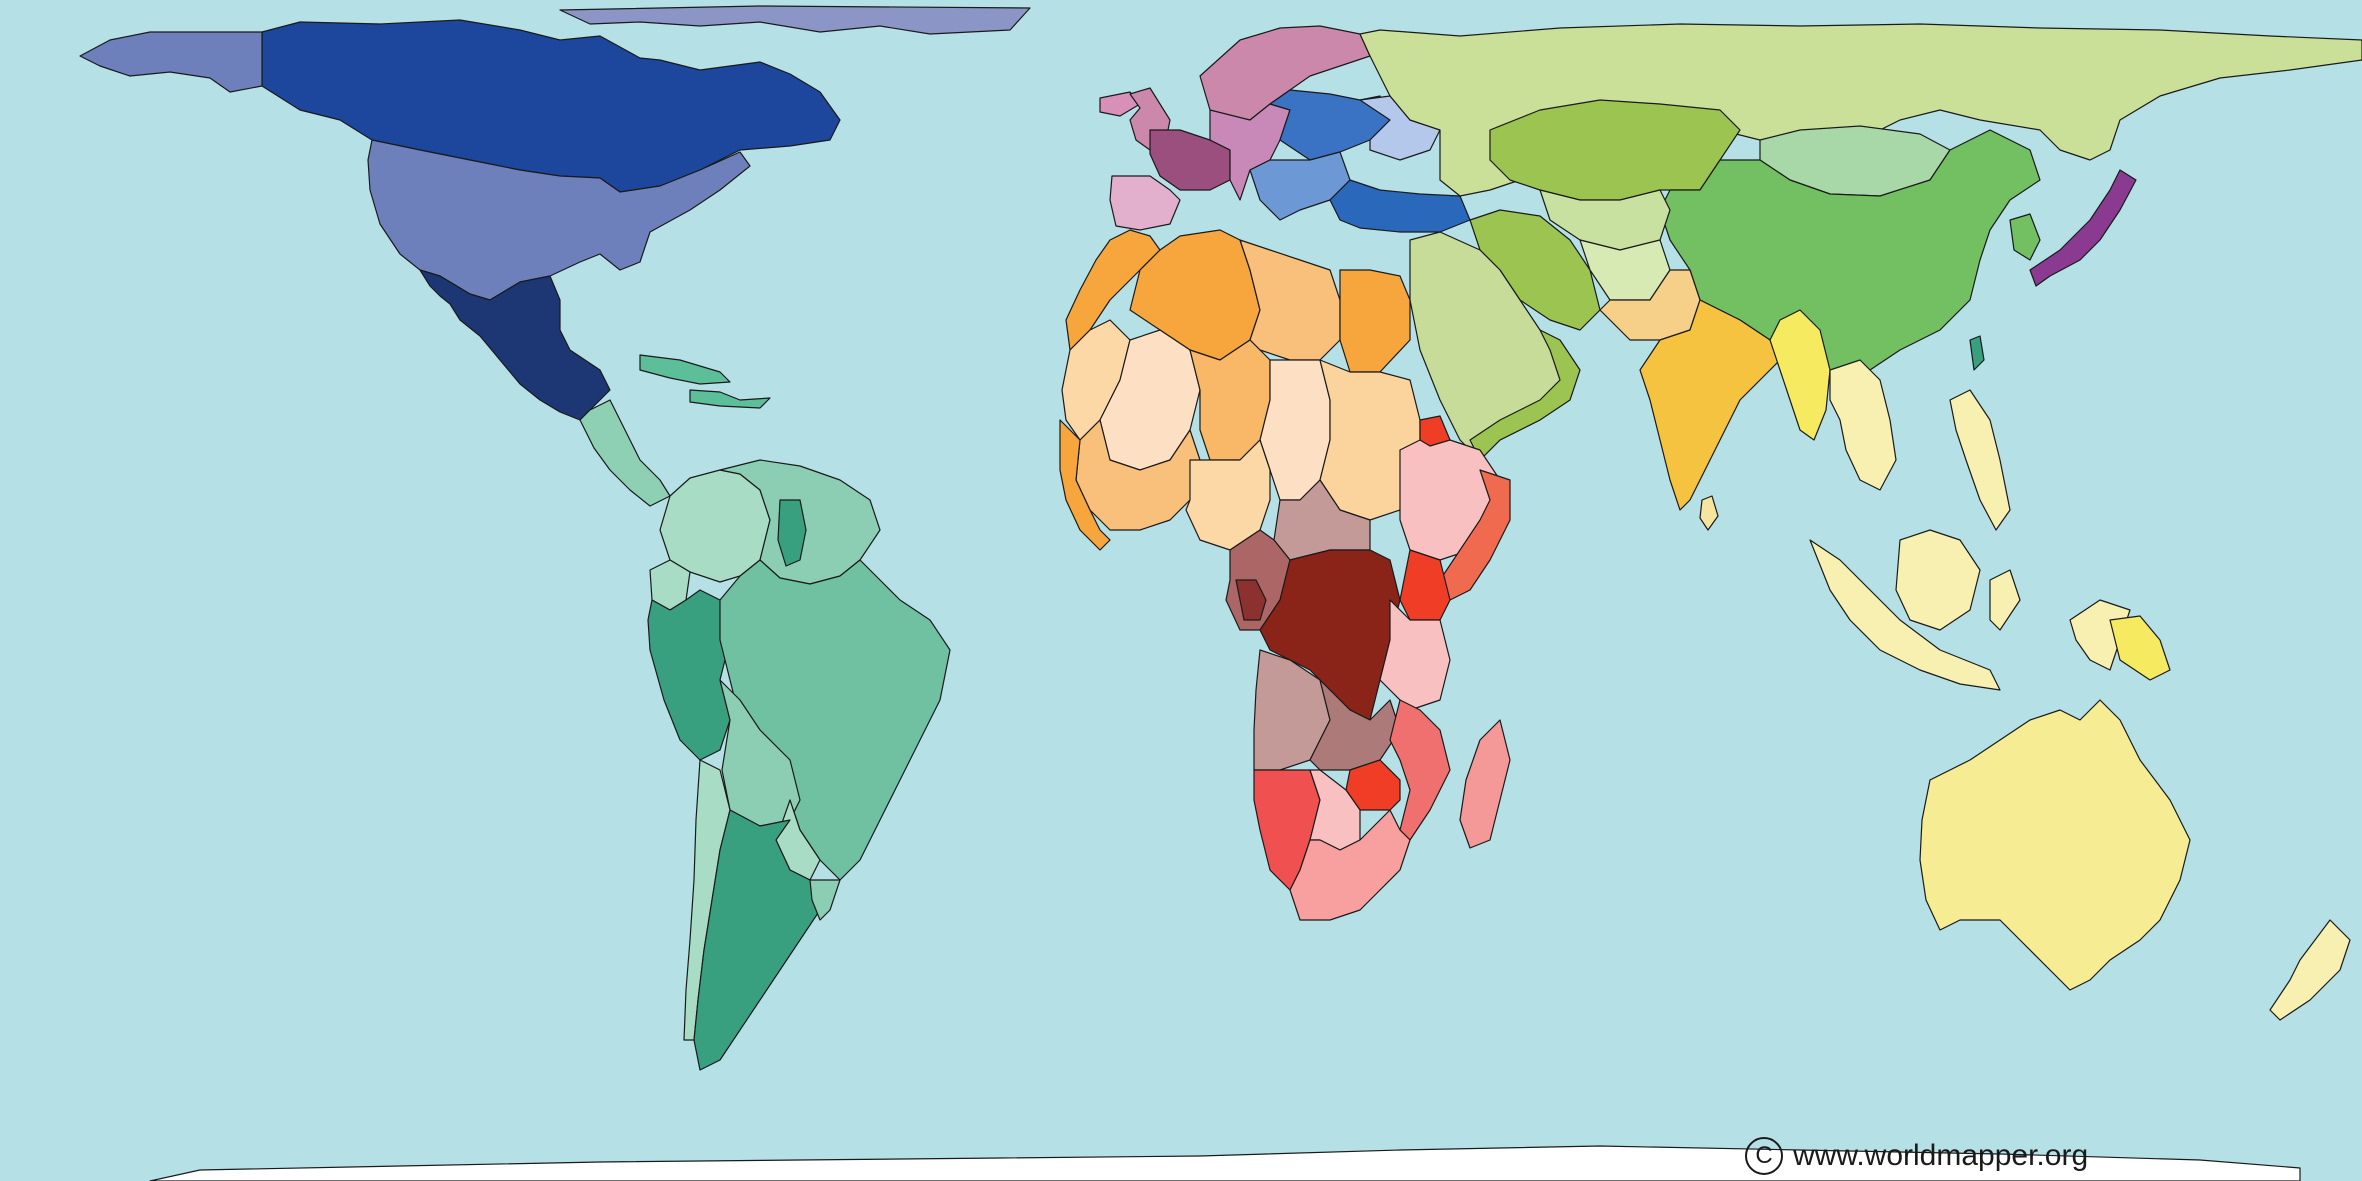 Image resolution: width=2362 pixels, height=1181 pixels. I want to click on egypt-region, so click(1375, 321).